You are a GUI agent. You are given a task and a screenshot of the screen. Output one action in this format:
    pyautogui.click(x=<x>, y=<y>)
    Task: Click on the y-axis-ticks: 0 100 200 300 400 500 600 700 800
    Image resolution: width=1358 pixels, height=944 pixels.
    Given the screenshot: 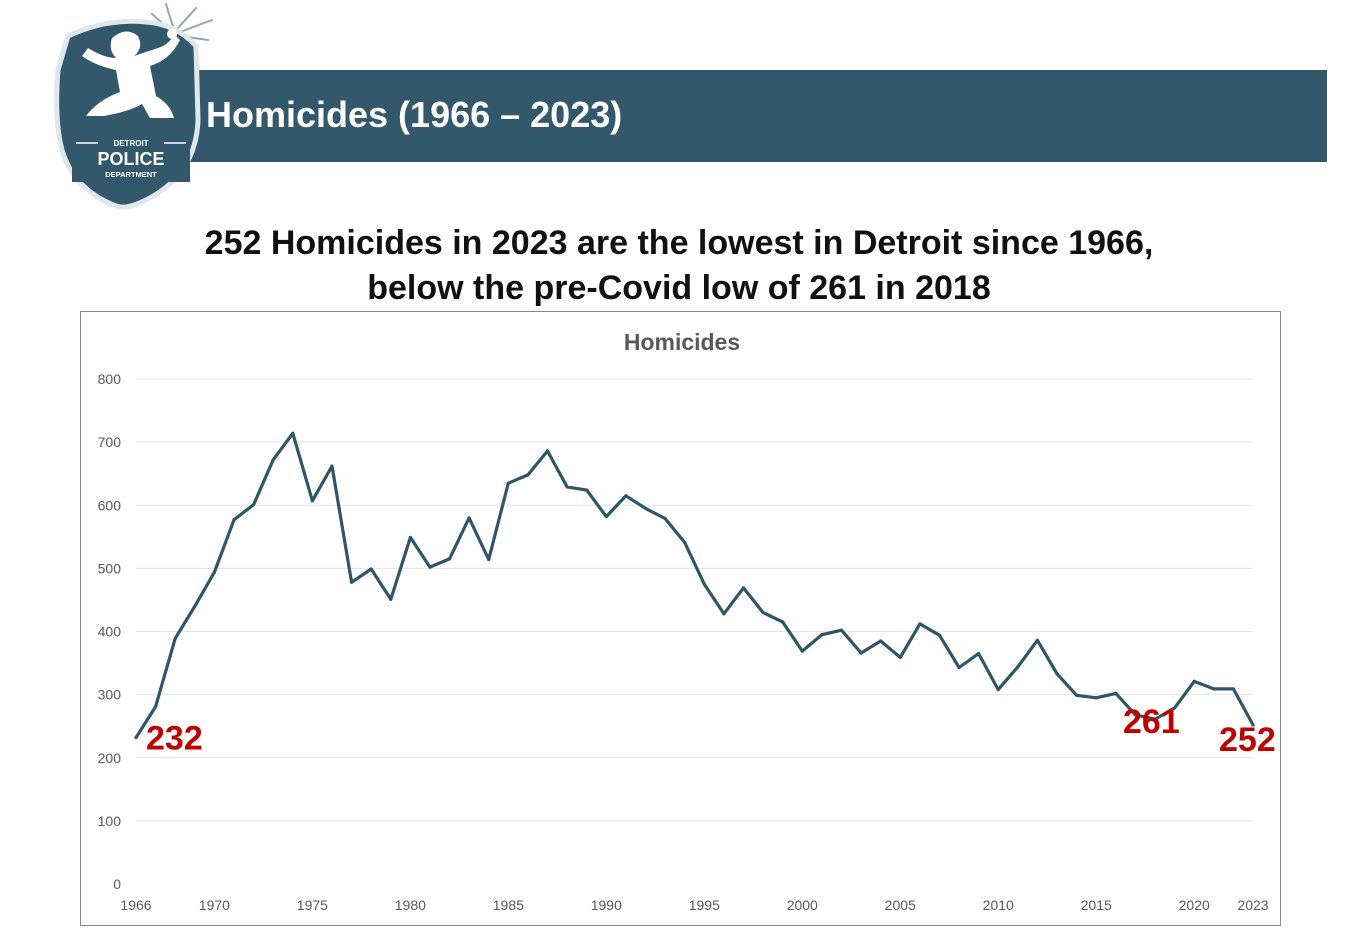 What is the action you would take?
    pyautogui.click(x=110, y=631)
    